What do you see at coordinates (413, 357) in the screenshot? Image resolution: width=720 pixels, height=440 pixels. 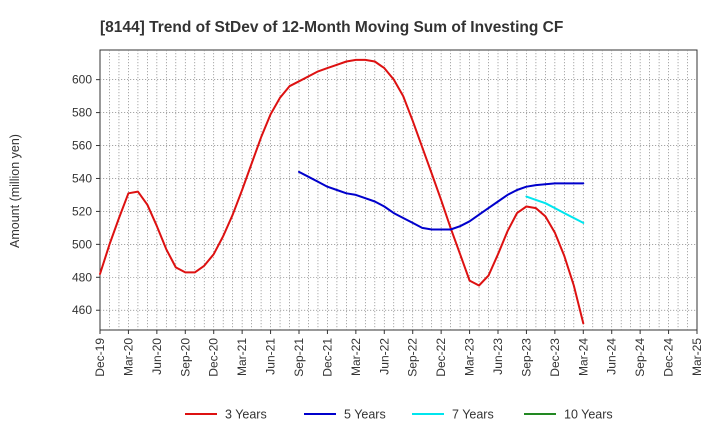 I see `x-tick-label: Sep-22` at bounding box center [413, 357].